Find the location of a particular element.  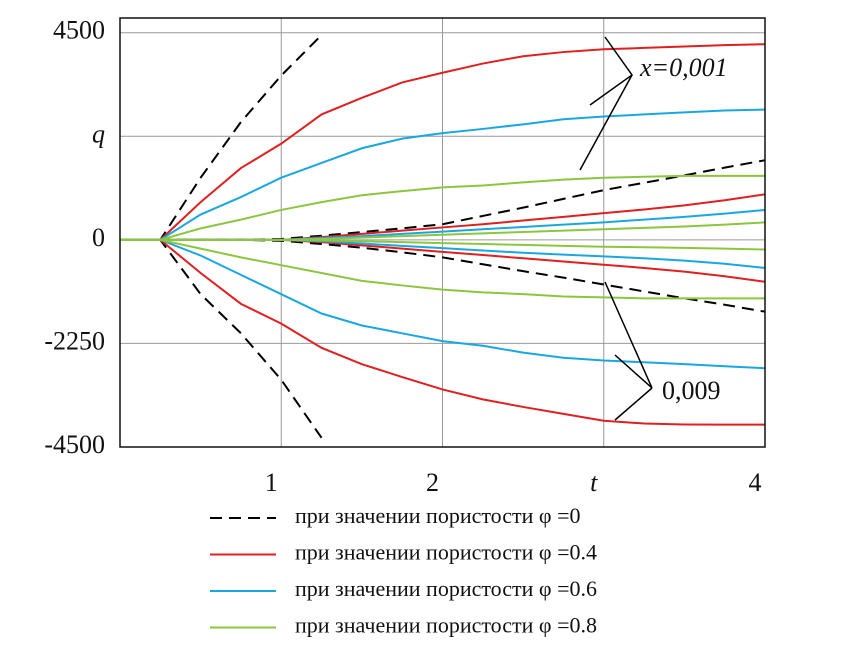

legend-label: при значении пористости φ =0.6 is located at coordinates (446, 588).